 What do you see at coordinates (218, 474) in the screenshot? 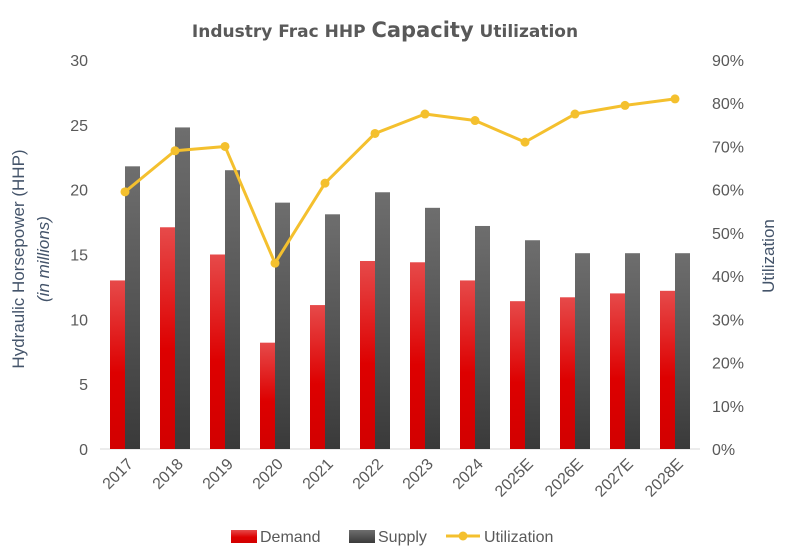
I see `x-axis-tick: 2019` at bounding box center [218, 474].